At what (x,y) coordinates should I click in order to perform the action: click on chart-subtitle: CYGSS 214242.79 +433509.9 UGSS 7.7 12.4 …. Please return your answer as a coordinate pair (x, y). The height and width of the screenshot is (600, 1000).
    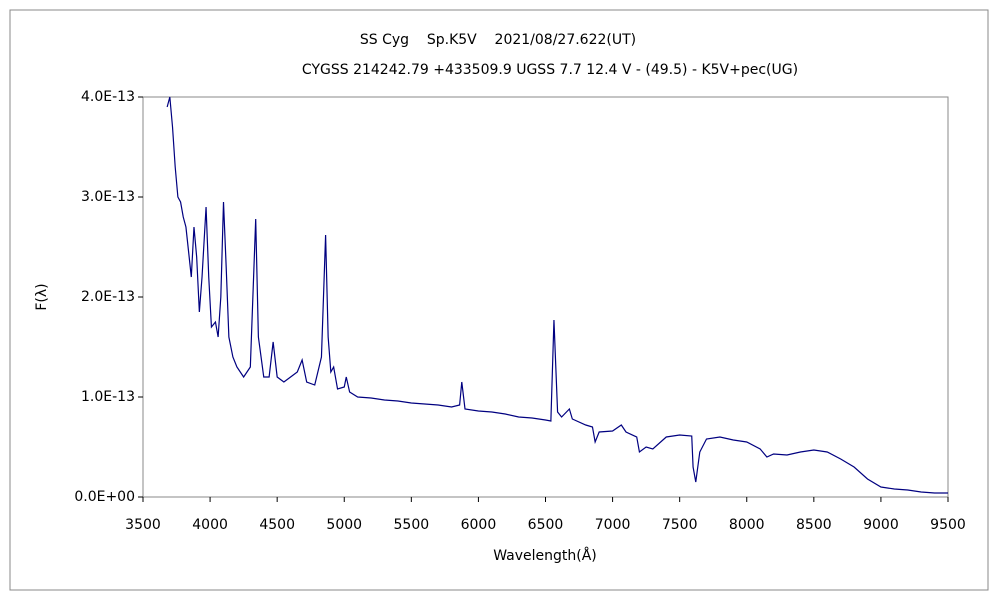
    Looking at the image, I should click on (550, 70).